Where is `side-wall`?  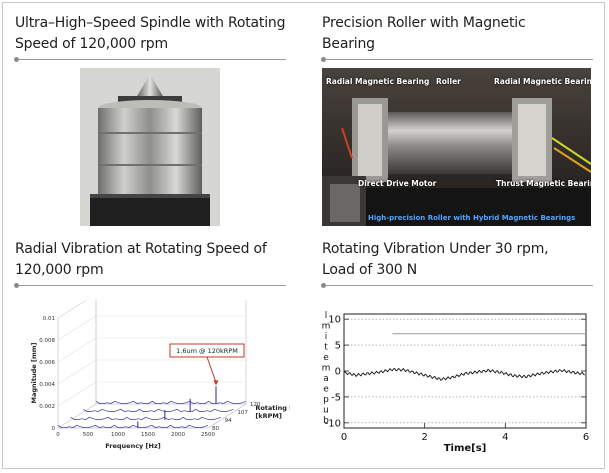 side-wall is located at coordinates (77, 364).